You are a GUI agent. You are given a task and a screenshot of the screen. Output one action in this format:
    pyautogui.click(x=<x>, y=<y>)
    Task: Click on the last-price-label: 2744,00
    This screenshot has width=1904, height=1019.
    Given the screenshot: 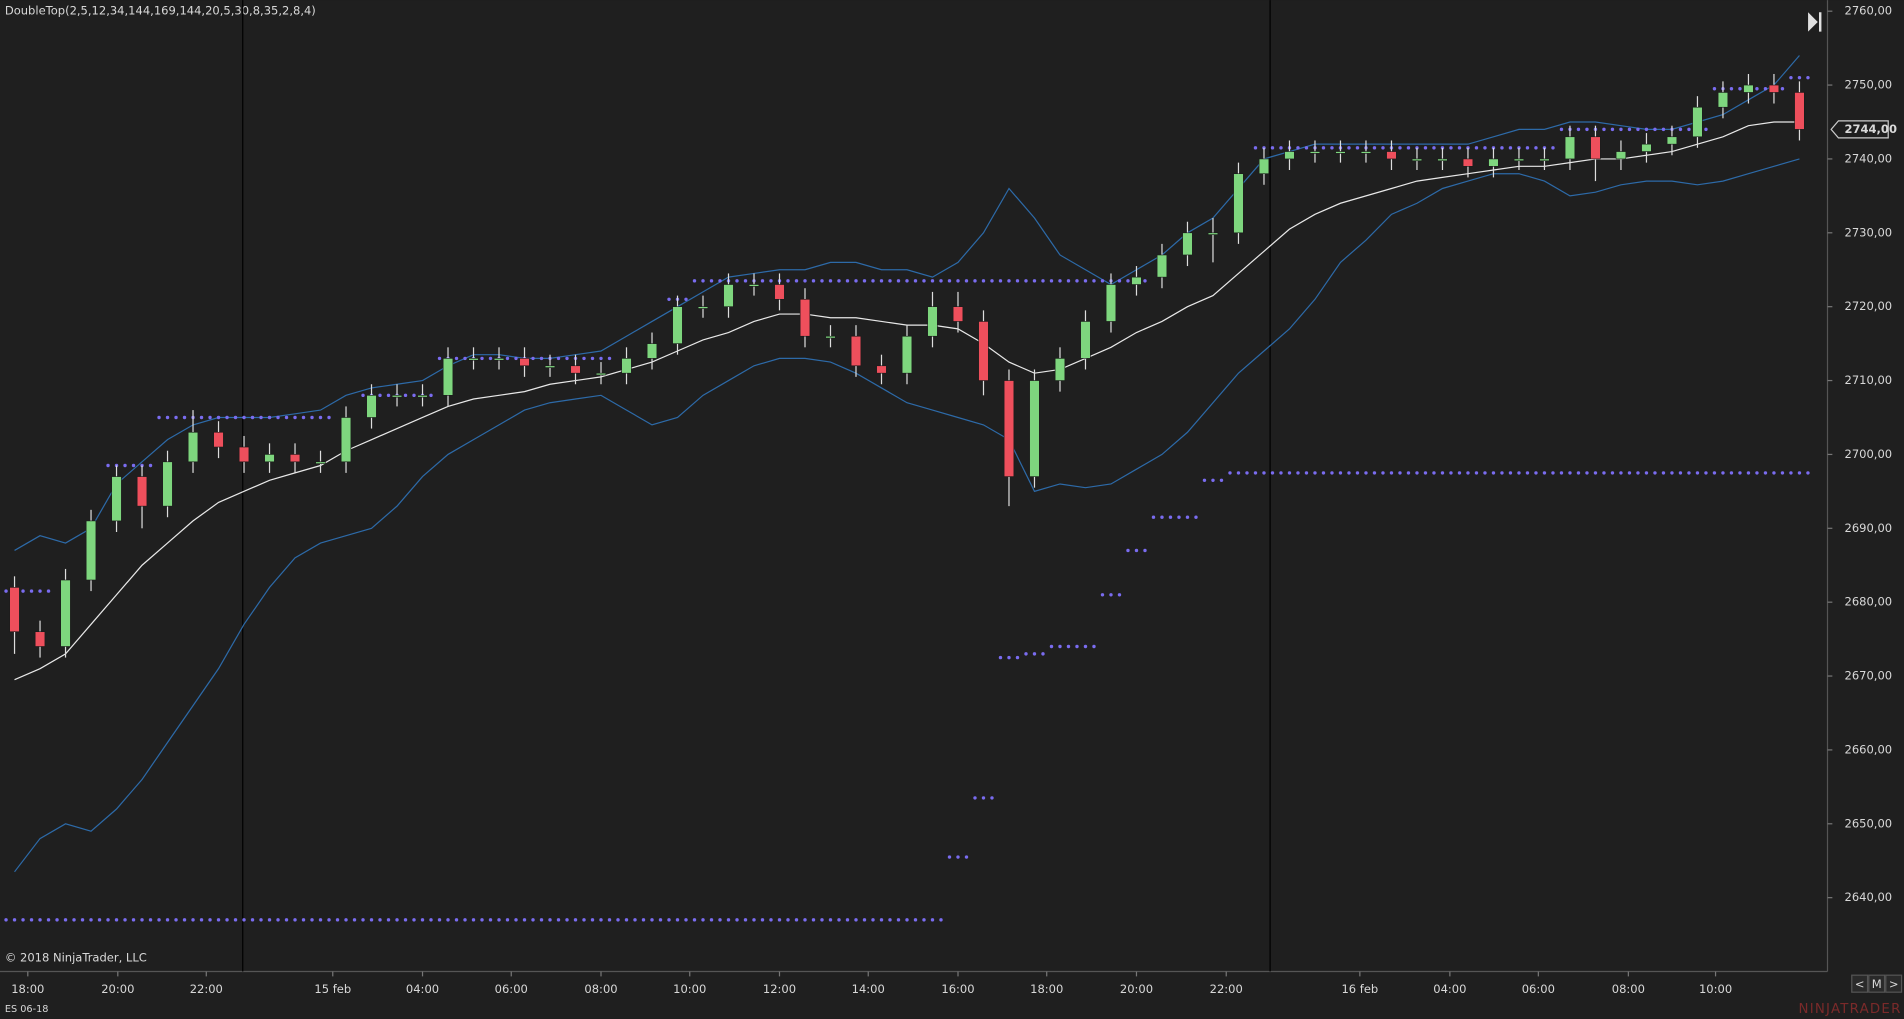 What is the action you would take?
    pyautogui.click(x=1871, y=129)
    